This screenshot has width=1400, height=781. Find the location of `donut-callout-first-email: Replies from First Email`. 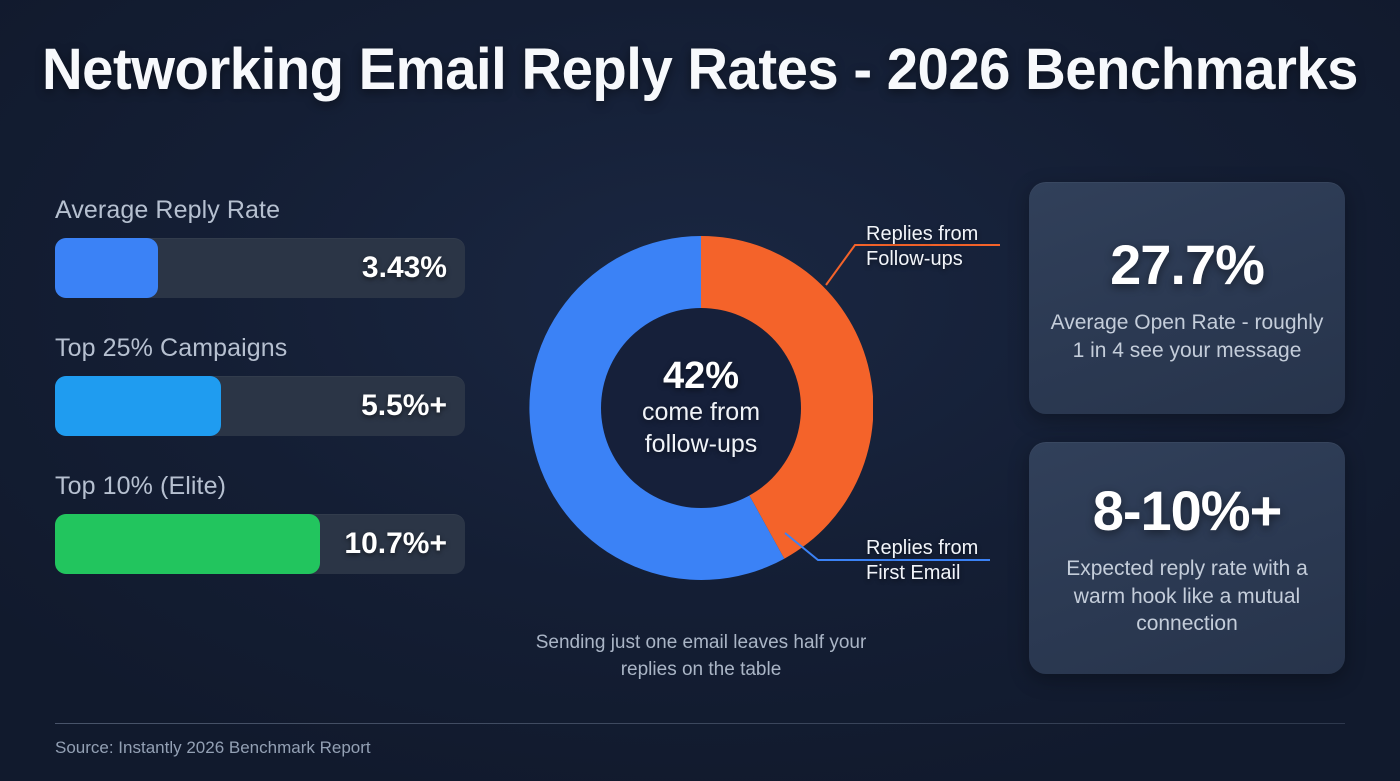

donut-callout-first-email: Replies from First Email is located at coordinates (922, 561).